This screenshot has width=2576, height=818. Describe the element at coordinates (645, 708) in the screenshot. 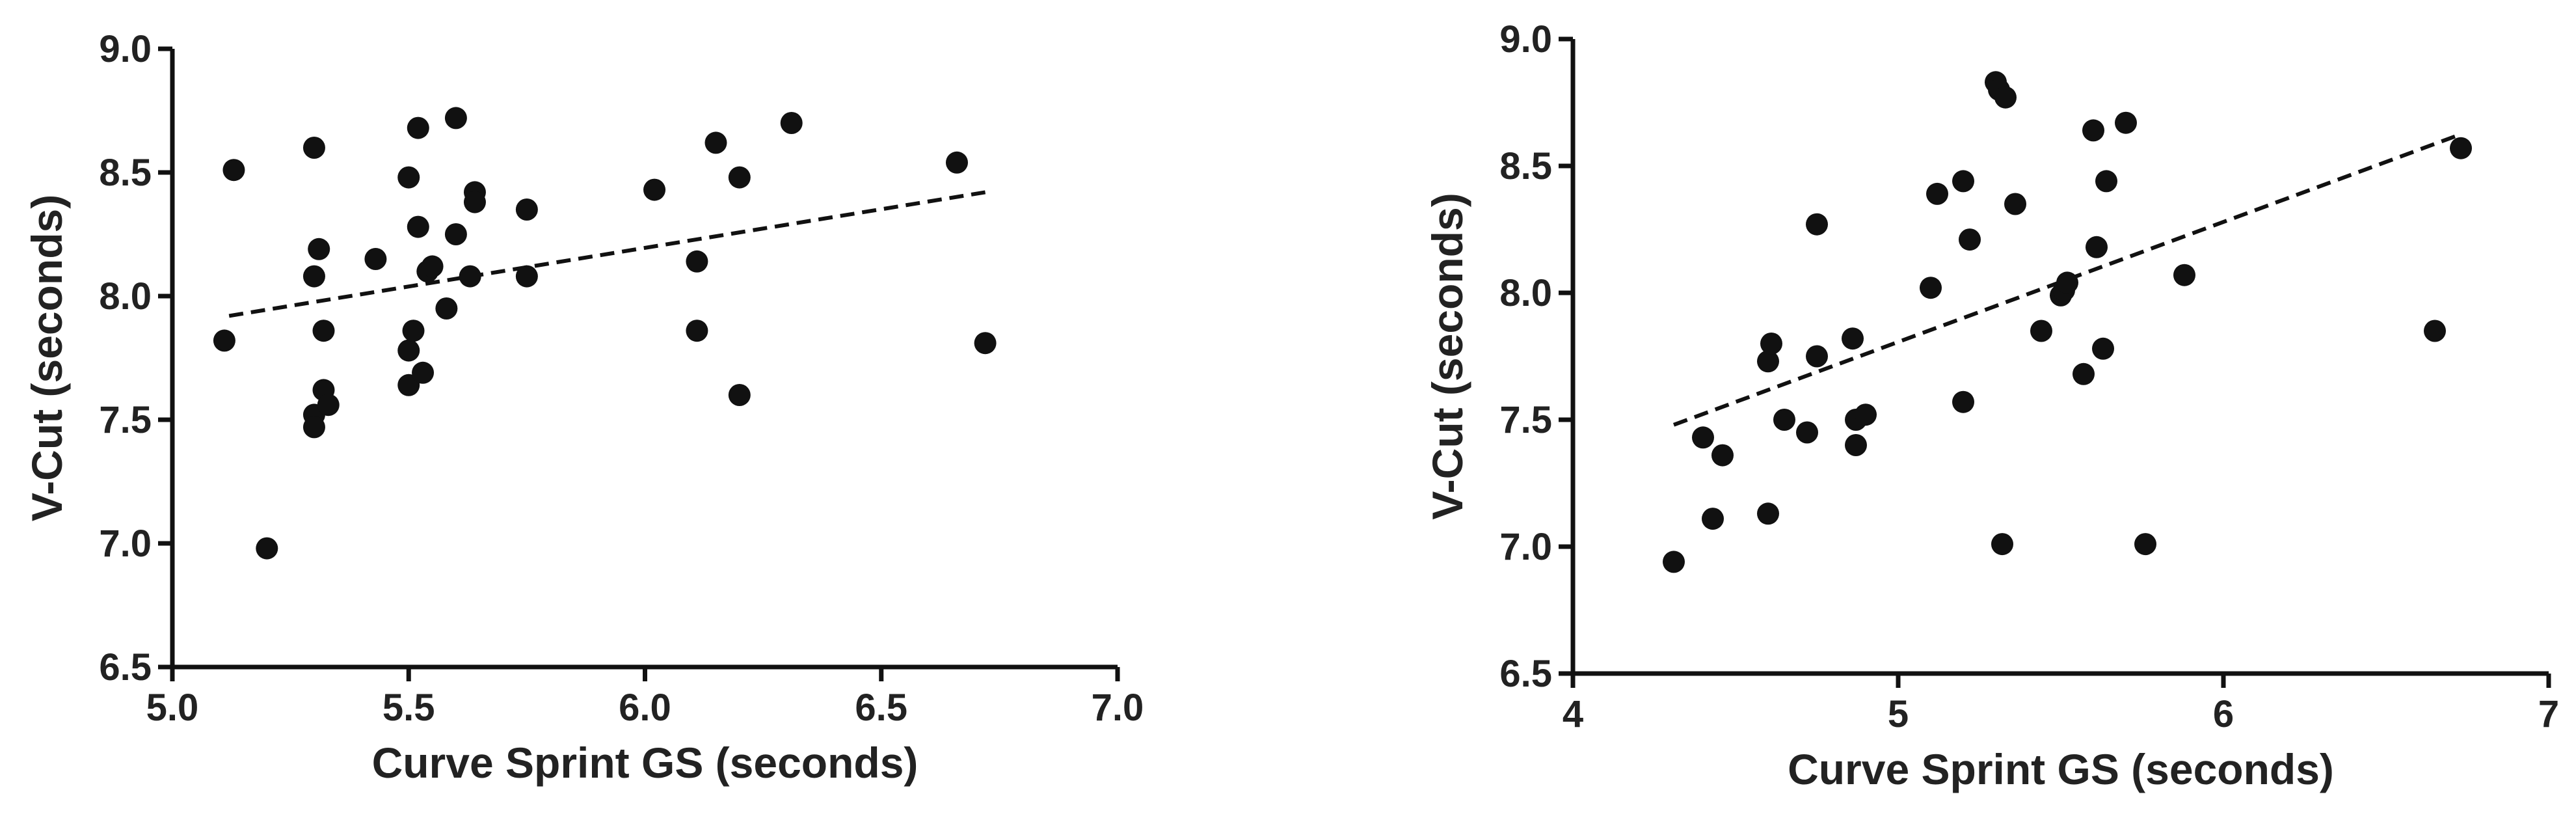

I see `x-tick-label: 6.0` at that location.